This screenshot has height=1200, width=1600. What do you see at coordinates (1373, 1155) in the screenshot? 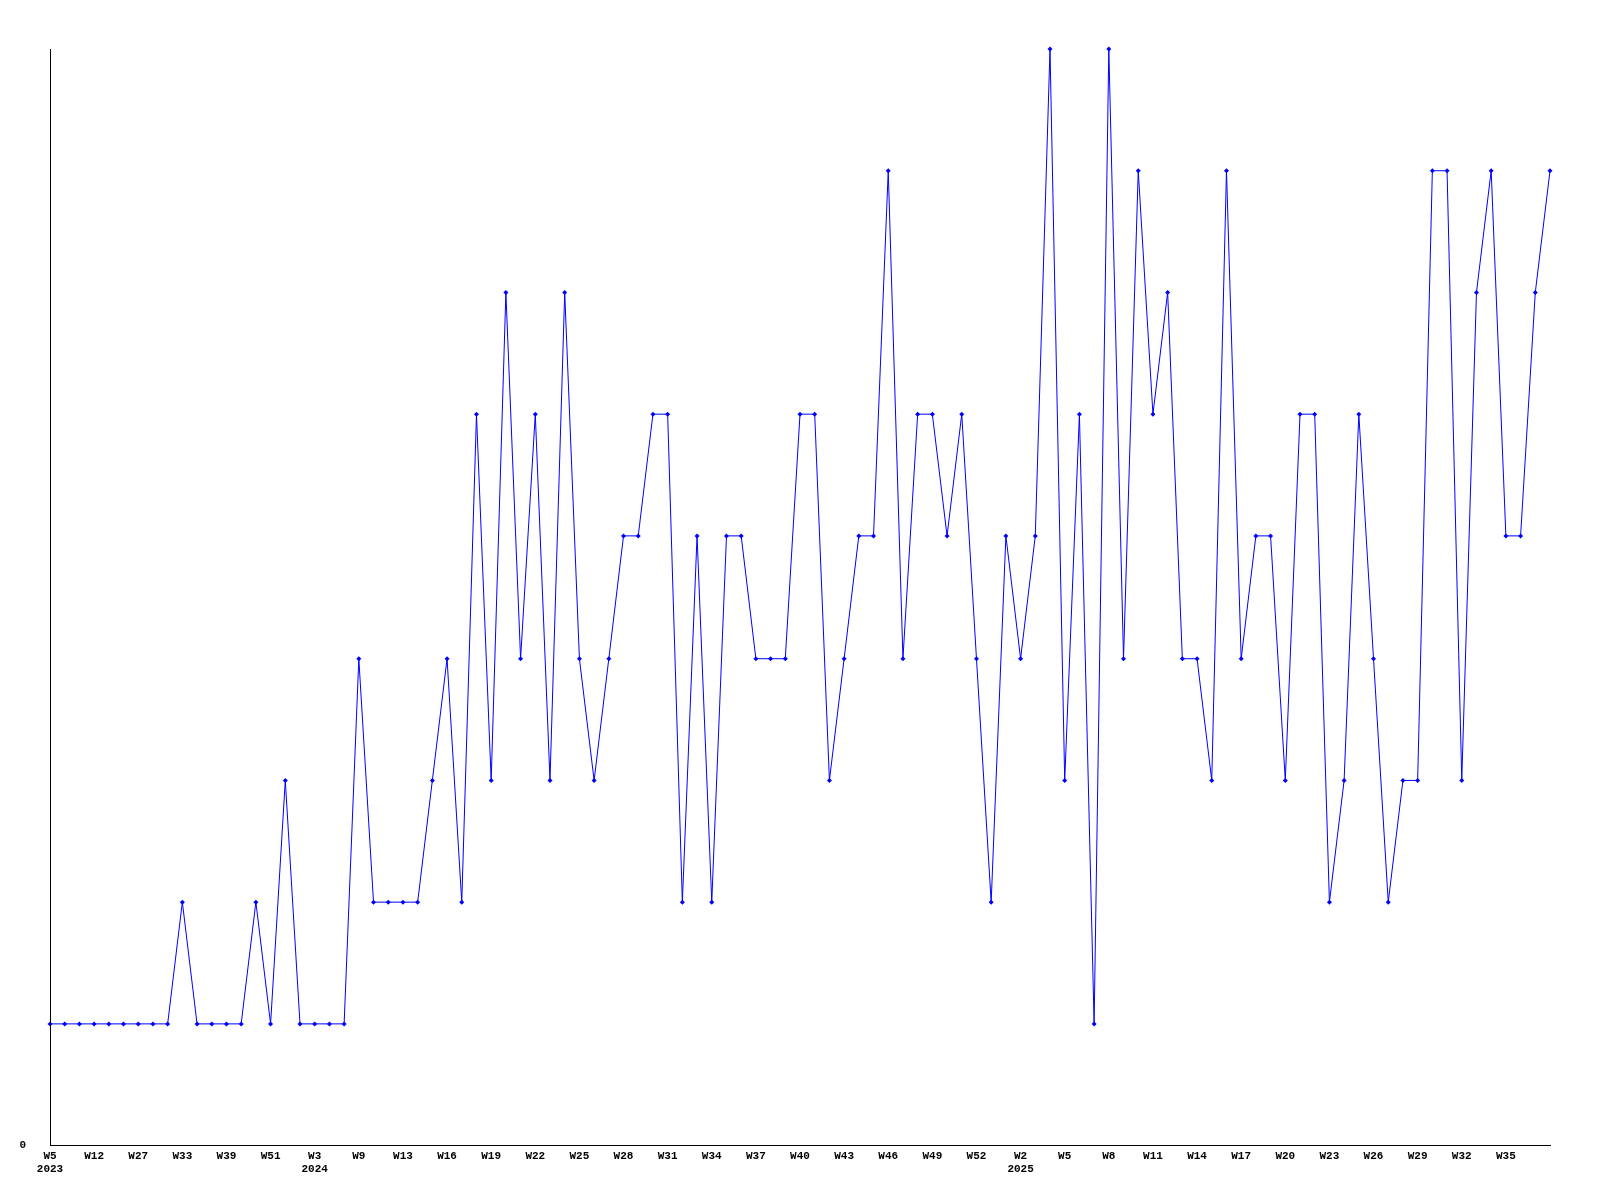
I see `x-tick-label: W26` at bounding box center [1373, 1155].